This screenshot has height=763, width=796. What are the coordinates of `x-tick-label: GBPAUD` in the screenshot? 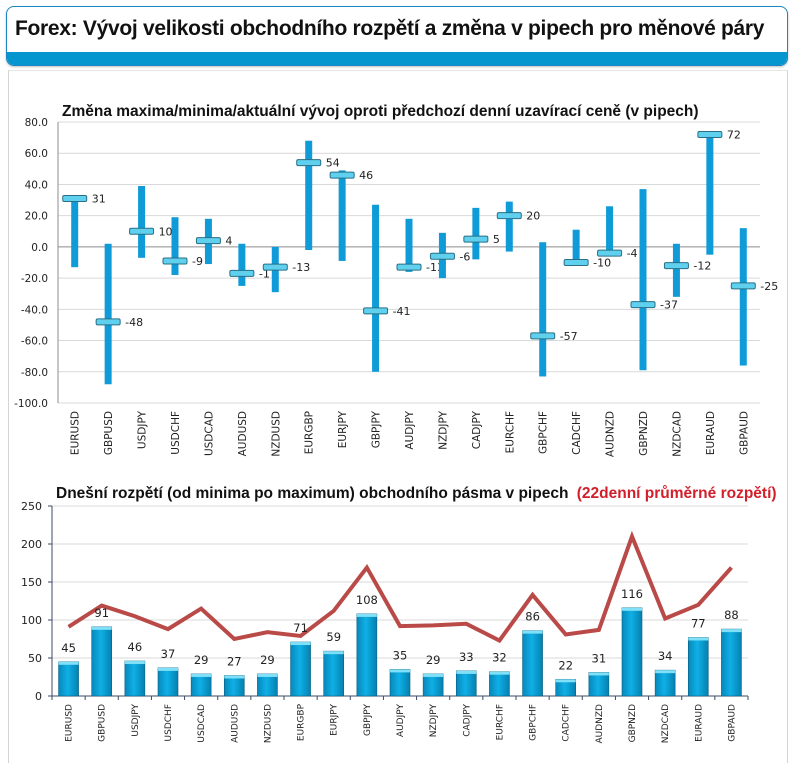 It's located at (744, 433).